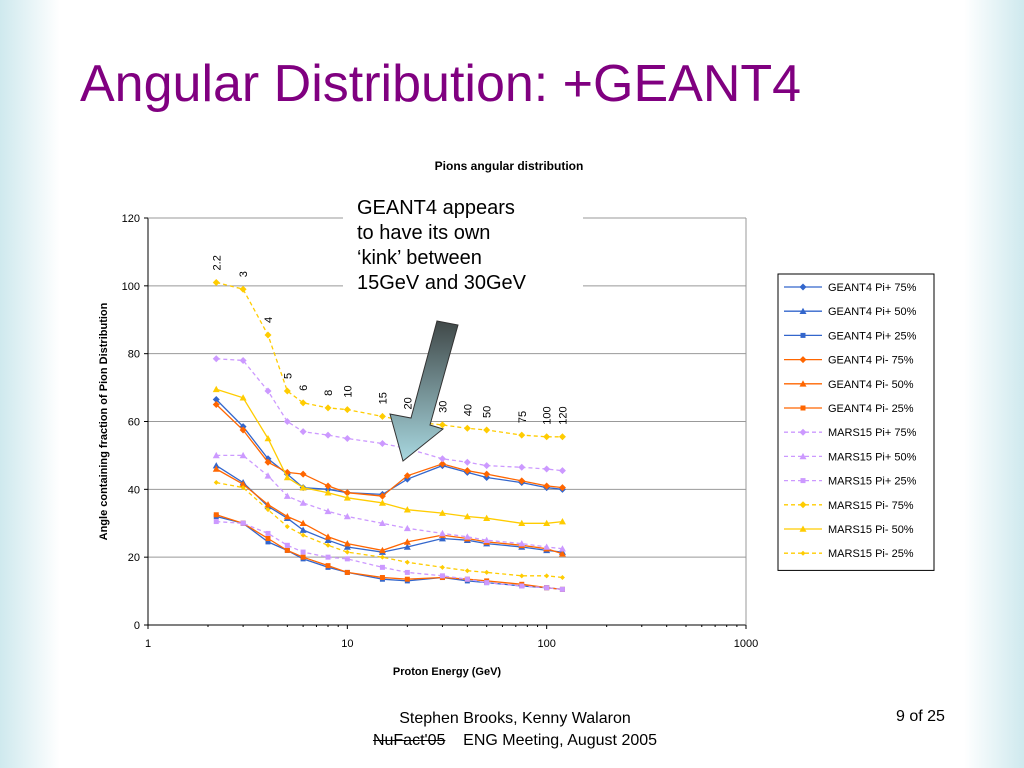  Describe the element at coordinates (871, 554) in the screenshot. I see `legend-label: MARS15 Pi- 25%` at that location.